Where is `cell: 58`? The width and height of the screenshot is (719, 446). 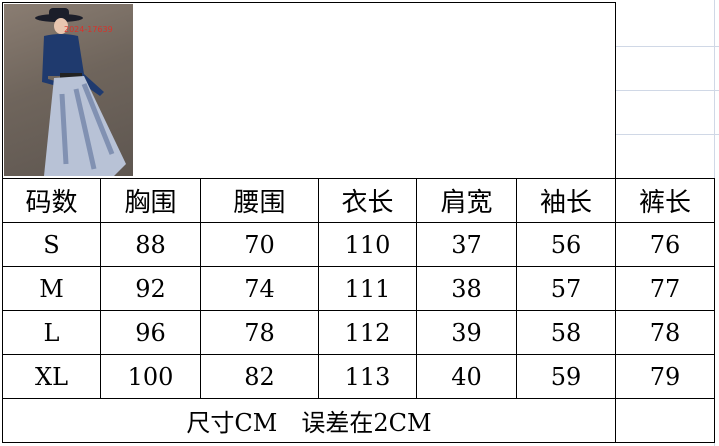
cell: 58 is located at coordinates (566, 332).